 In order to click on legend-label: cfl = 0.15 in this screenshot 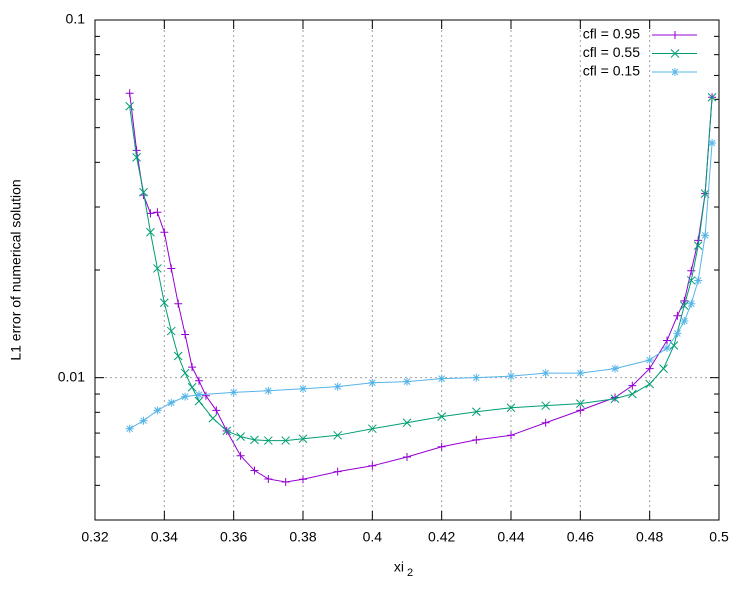, I will do `click(611, 71)`.